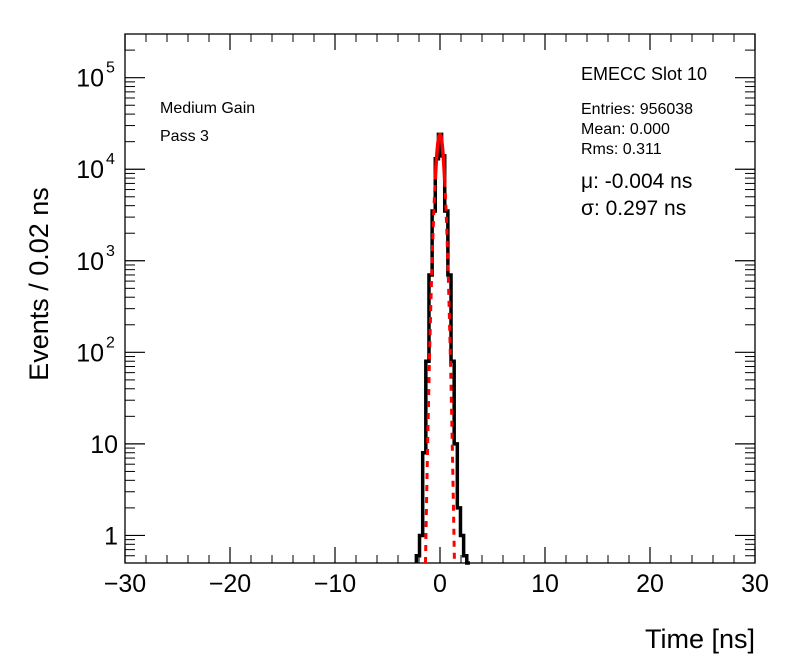 Image resolution: width=796 pixels, height=672 pixels. I want to click on gaussian-fit-tail, so click(439, 371).